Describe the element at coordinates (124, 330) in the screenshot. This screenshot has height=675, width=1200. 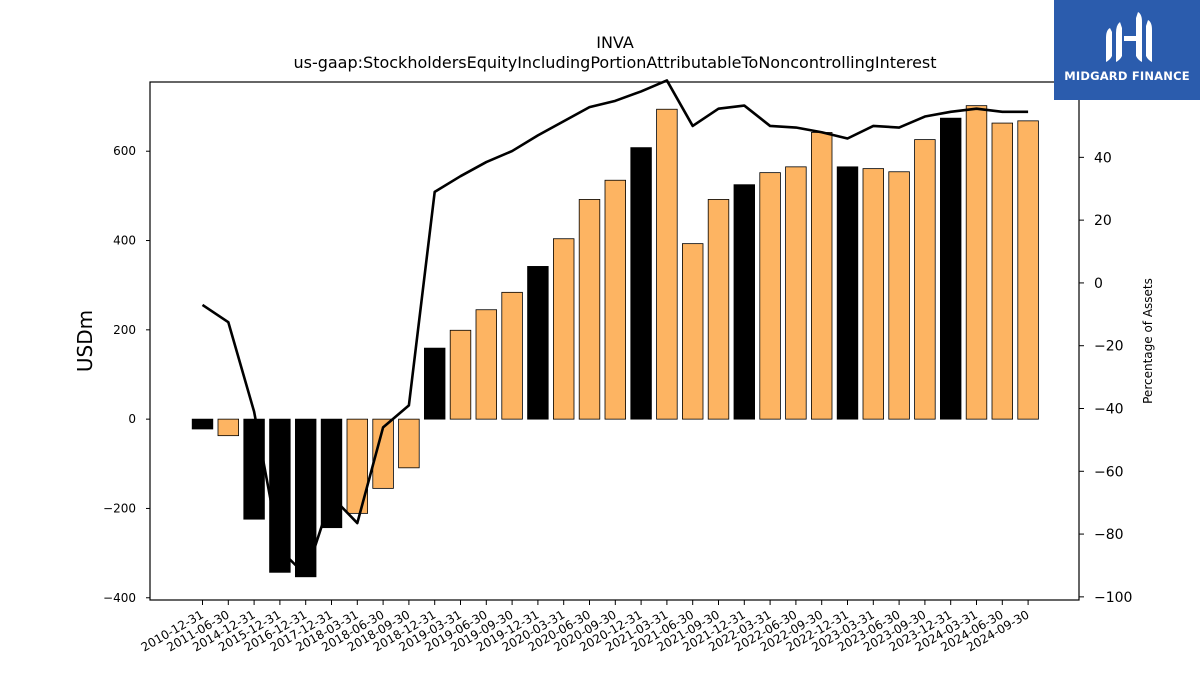
I see `y-tick-label: 200` at that location.